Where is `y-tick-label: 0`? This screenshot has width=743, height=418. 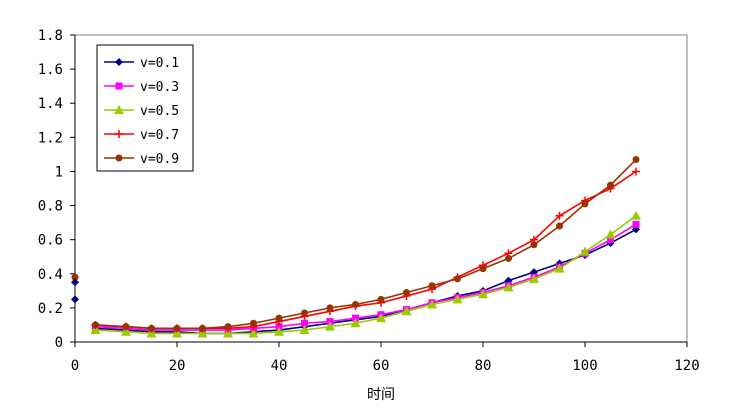
y-tick-label: 0 is located at coordinates (59, 343).